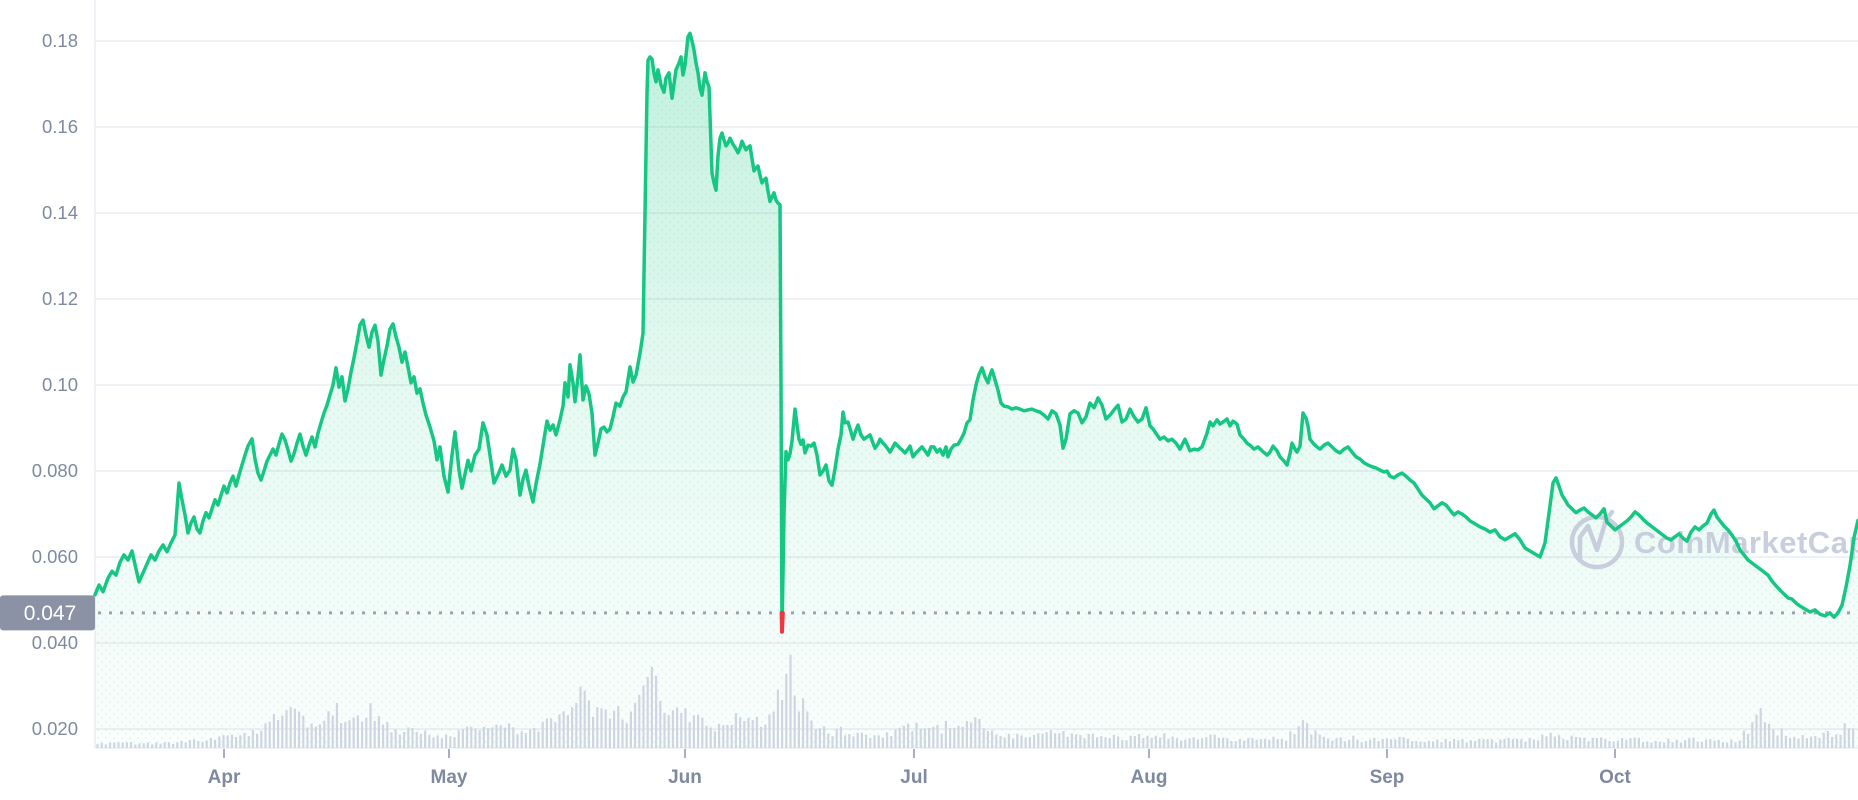  Describe the element at coordinates (55, 470) in the screenshot. I see `y-axis-label: 0.080` at that location.